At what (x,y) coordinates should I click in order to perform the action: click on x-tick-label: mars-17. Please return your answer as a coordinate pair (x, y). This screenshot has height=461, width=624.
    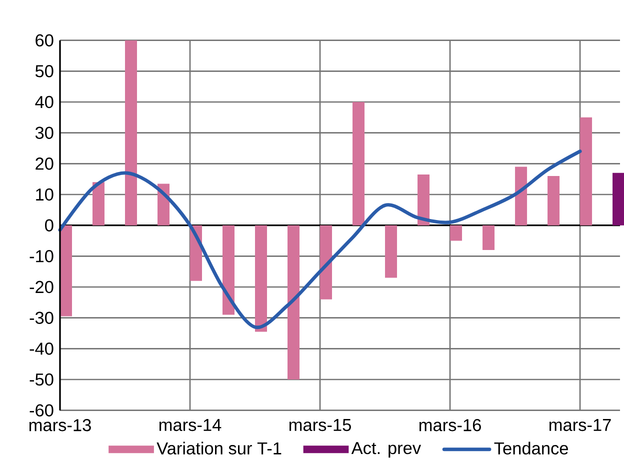
    Looking at the image, I should click on (580, 425).